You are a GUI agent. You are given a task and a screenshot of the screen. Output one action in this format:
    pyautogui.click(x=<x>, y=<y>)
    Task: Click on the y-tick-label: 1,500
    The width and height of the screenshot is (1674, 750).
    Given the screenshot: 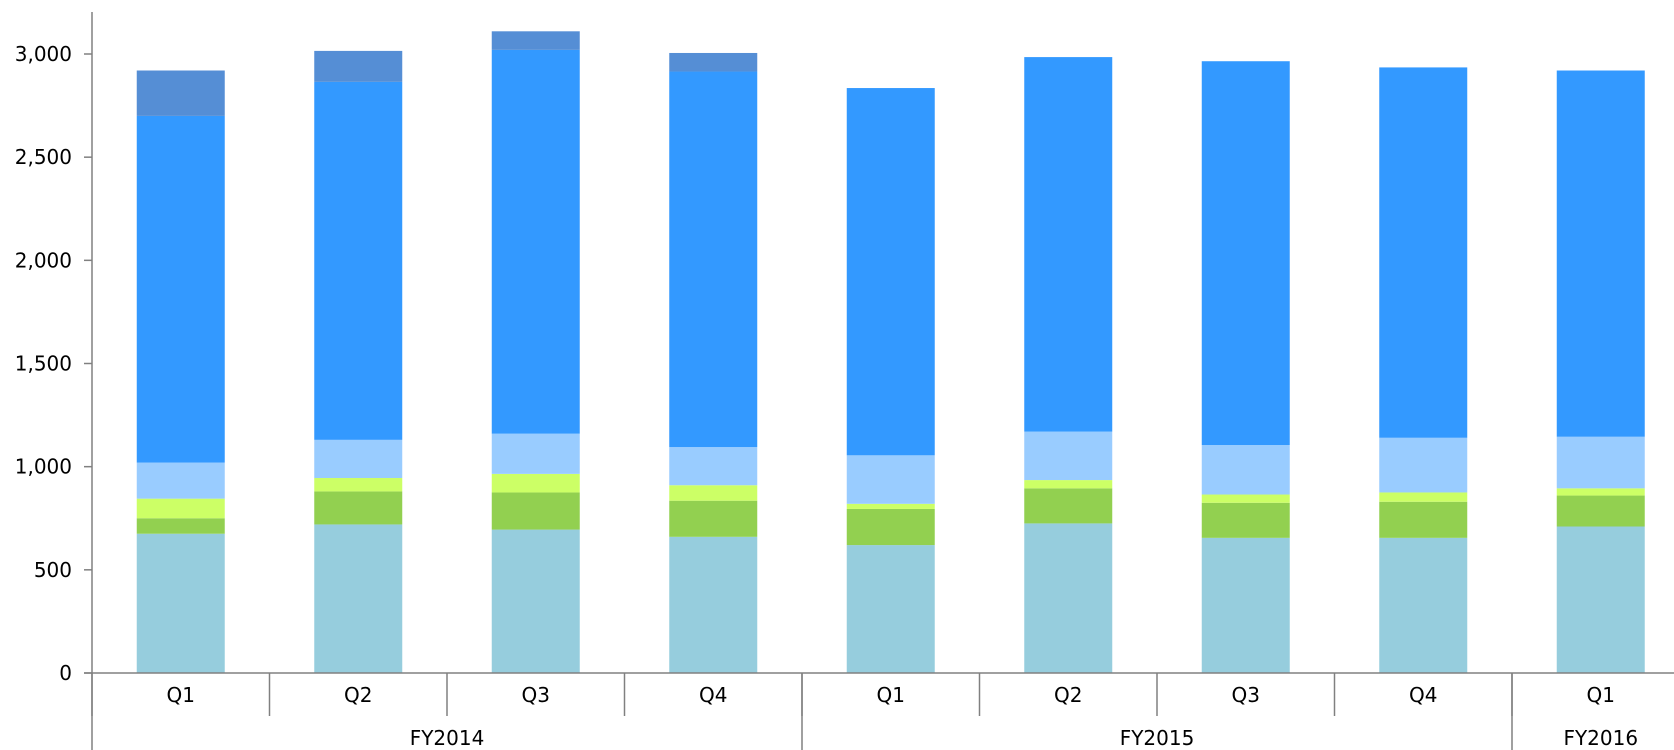 What is the action you would take?
    pyautogui.click(x=43, y=364)
    